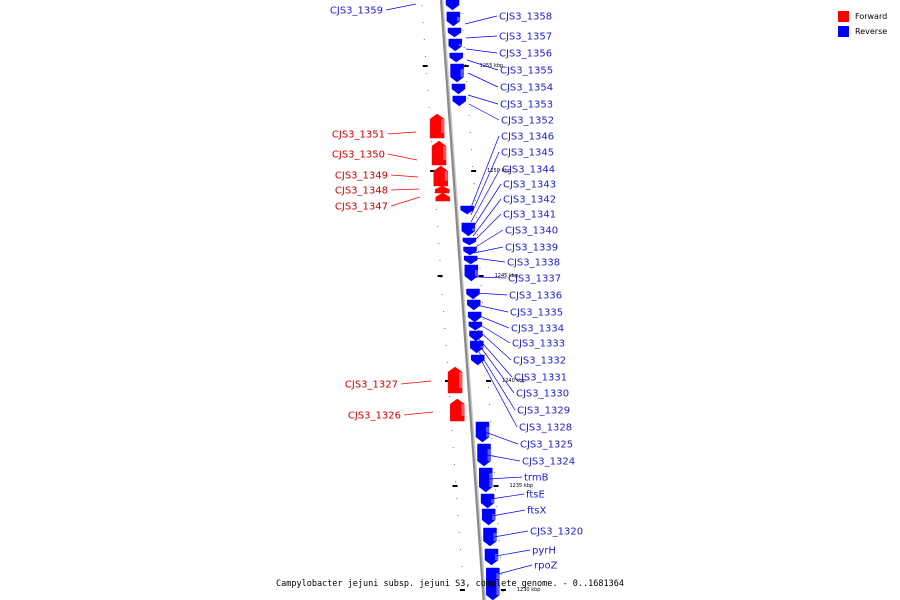 The width and height of the screenshot is (900, 600). What do you see at coordinates (862, 31) in the screenshot?
I see `legend-item-reverse: Reverse` at bounding box center [862, 31].